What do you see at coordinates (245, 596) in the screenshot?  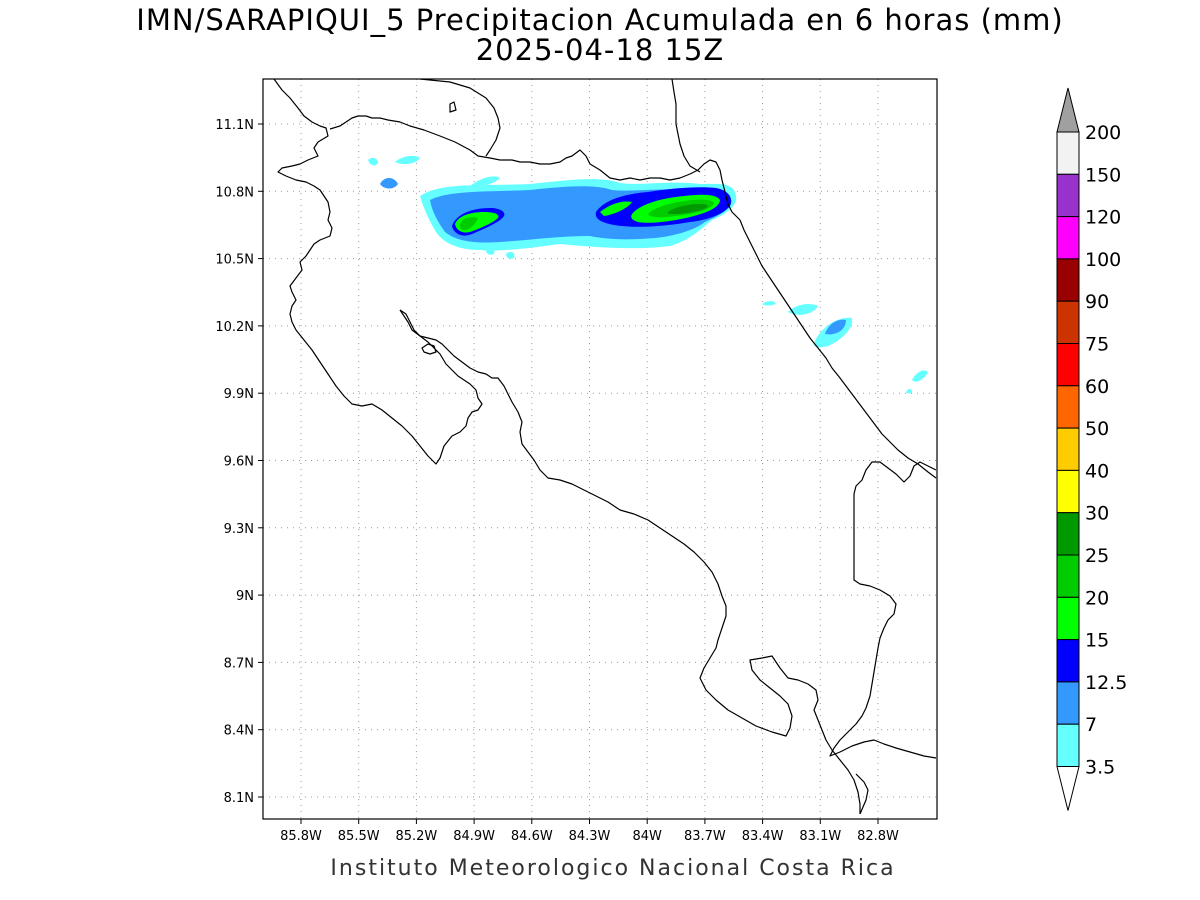 I see `y-tick-label: 9N` at bounding box center [245, 596].